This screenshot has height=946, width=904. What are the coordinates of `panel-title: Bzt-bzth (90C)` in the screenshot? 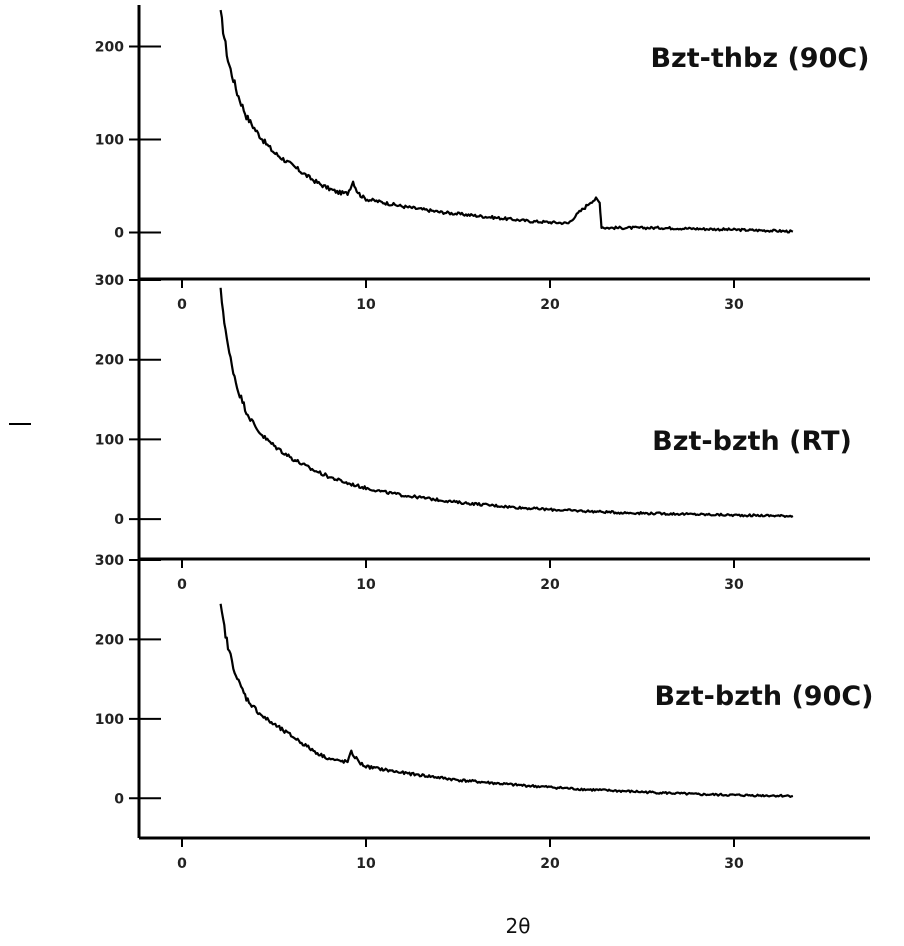 It's located at (763, 696).